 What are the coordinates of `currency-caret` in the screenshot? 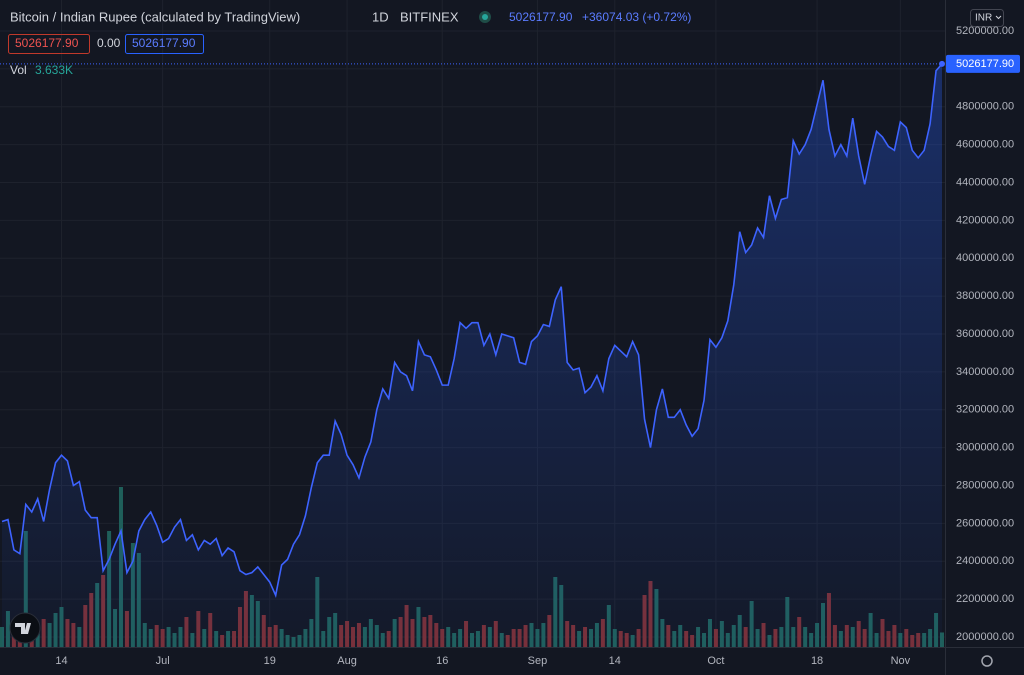 It's located at (998, 17).